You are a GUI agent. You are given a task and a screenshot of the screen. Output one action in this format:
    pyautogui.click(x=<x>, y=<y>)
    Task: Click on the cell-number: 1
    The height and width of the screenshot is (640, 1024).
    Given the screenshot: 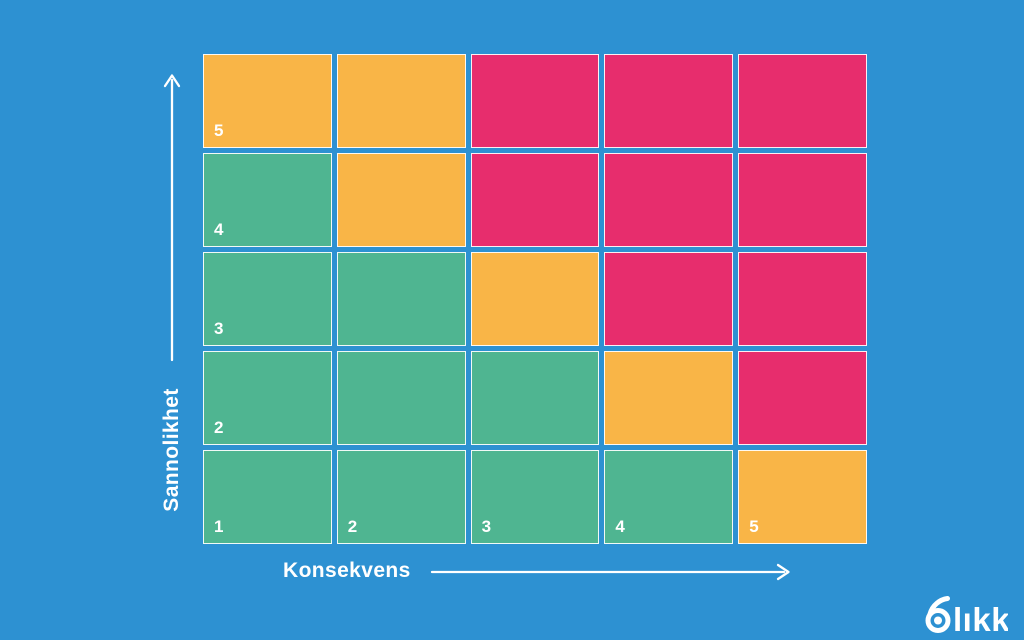 What is the action you would take?
    pyautogui.click(x=219, y=526)
    